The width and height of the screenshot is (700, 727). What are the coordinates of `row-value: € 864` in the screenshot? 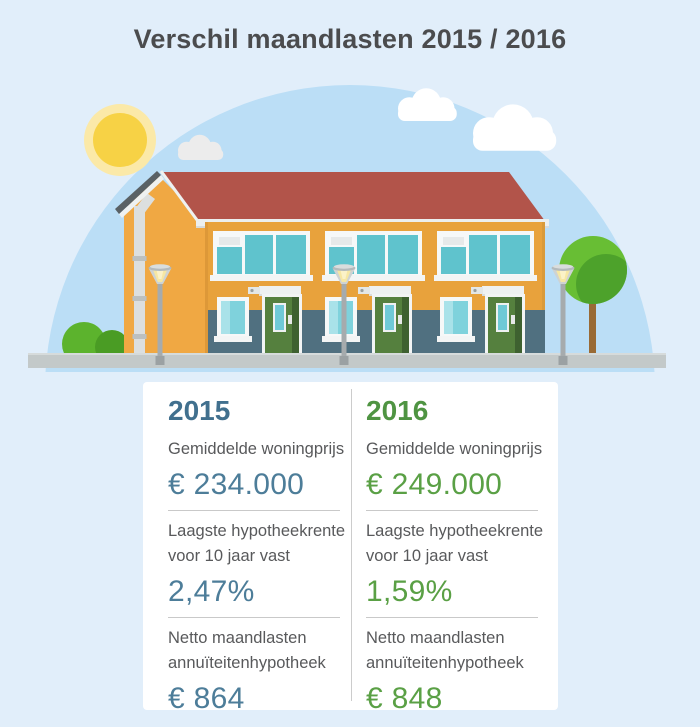 It's located at (206, 698).